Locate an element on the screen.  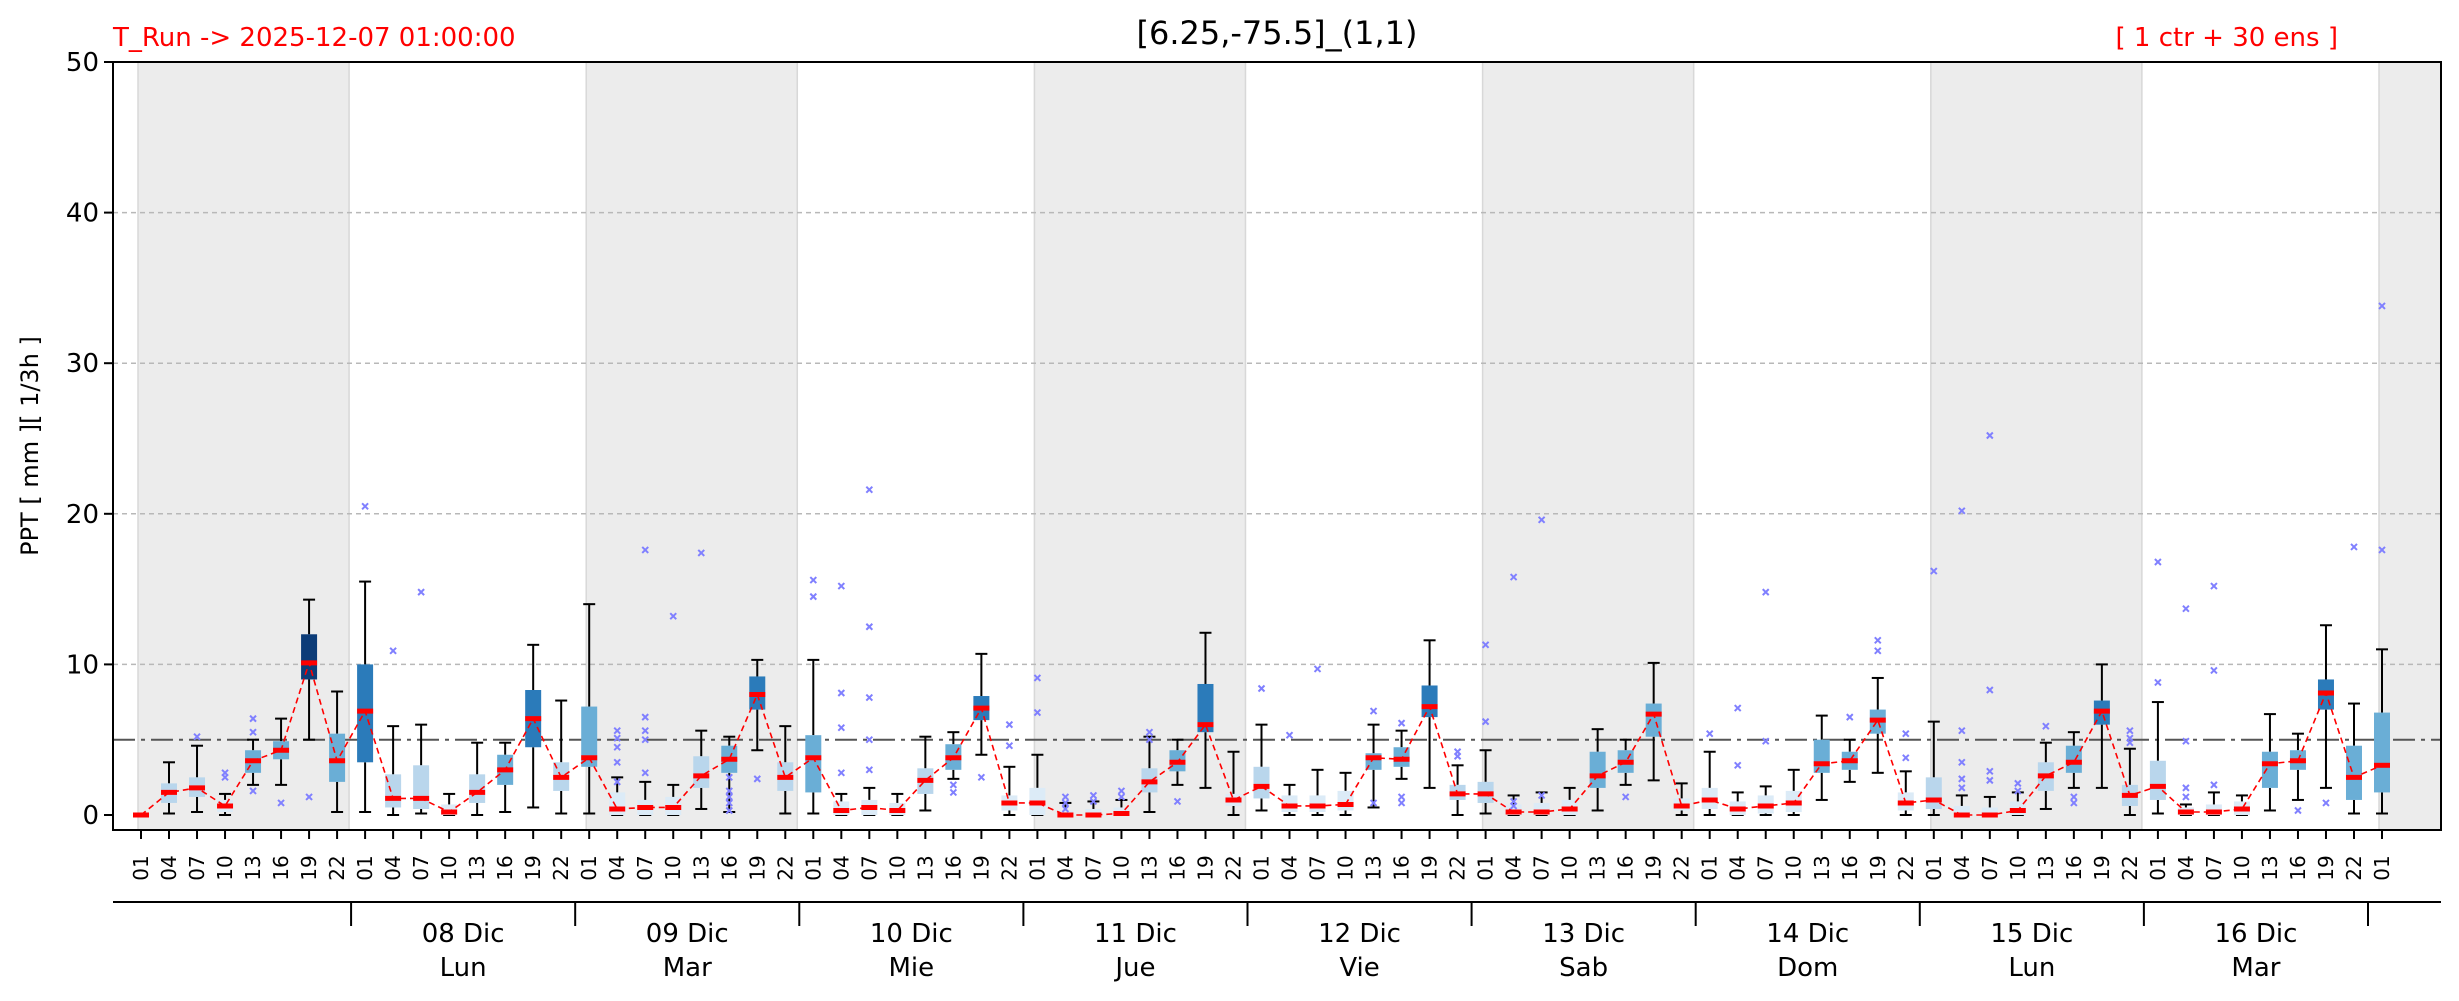
y-tick-label: 50 is located at coordinates (82, 63).